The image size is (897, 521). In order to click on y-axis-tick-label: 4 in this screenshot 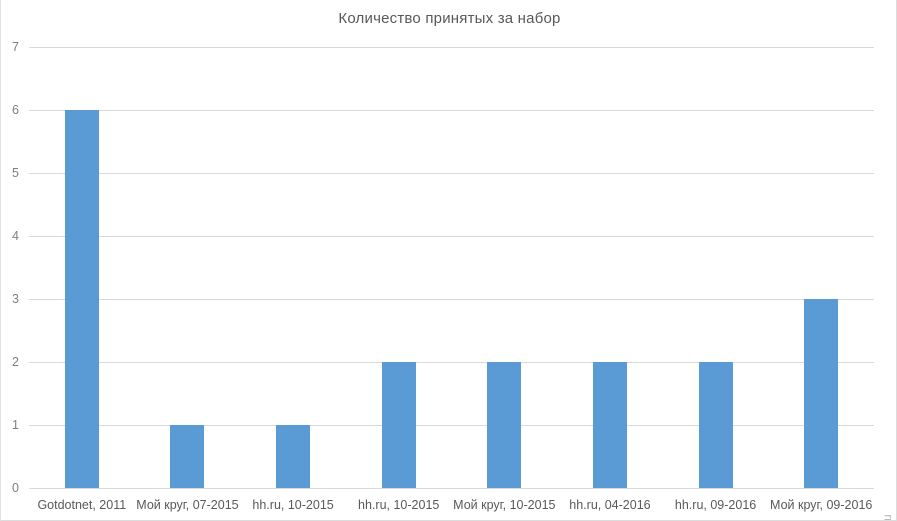, I will do `click(15, 236)`.